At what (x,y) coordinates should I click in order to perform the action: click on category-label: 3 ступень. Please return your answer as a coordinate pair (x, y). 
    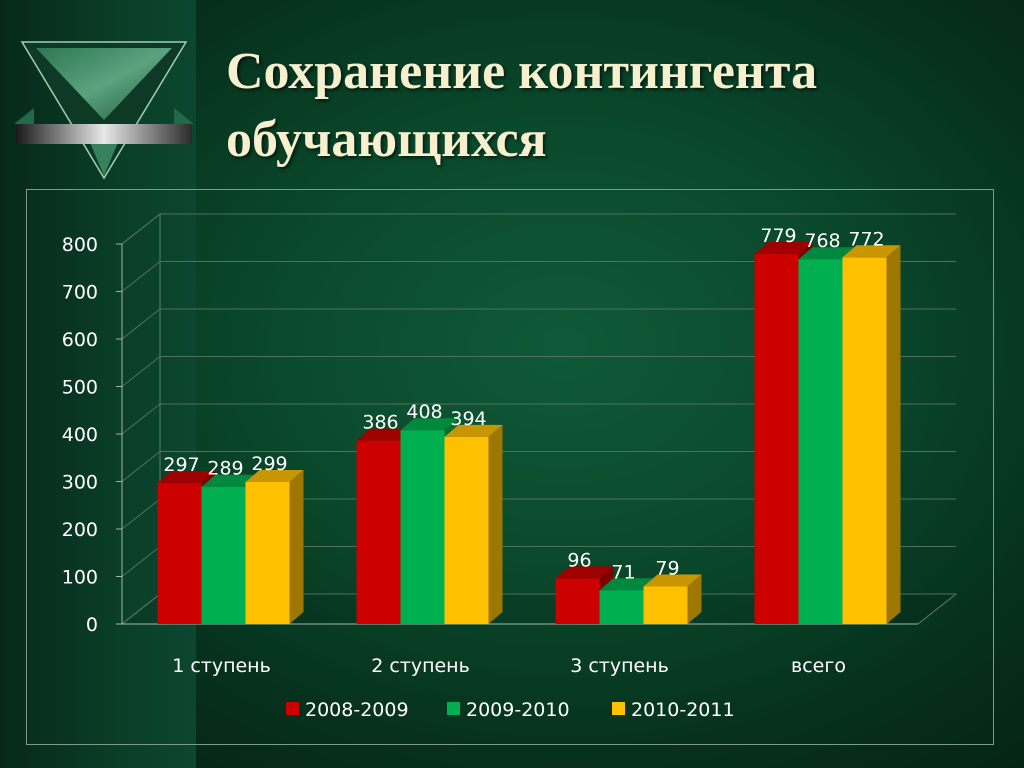
    Looking at the image, I should click on (619, 666).